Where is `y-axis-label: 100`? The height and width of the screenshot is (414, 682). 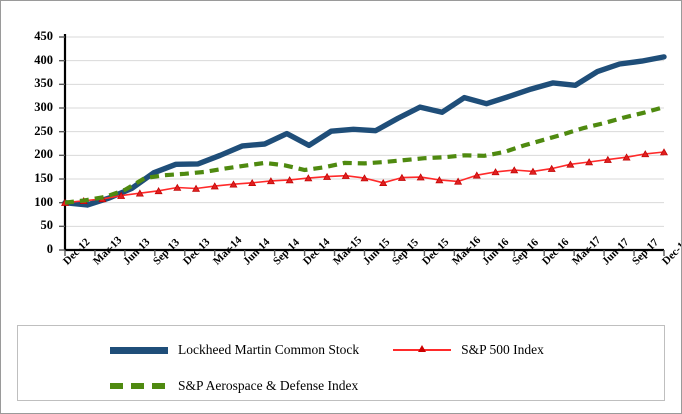
y-axis-label: 100 is located at coordinates (43, 201).